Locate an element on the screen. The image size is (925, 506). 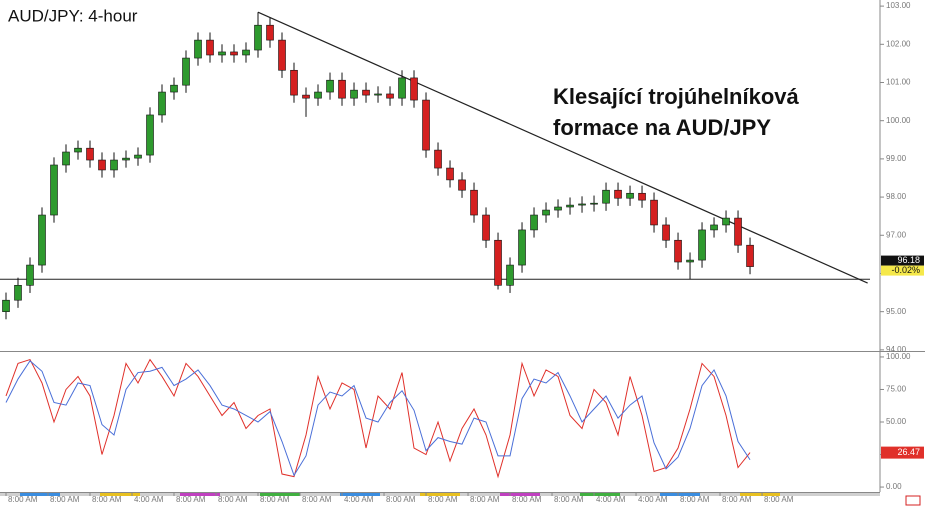
annotation: Klesající trojúhelníková is located at coordinates (676, 96).